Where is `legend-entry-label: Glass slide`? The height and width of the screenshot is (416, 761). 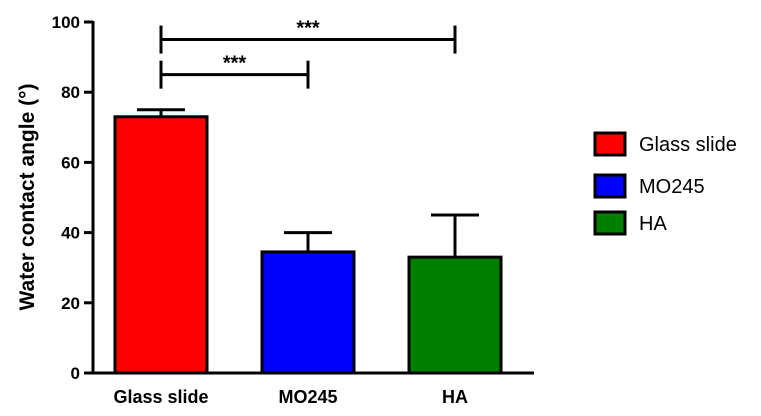
legend-entry-label: Glass slide is located at coordinates (688, 145).